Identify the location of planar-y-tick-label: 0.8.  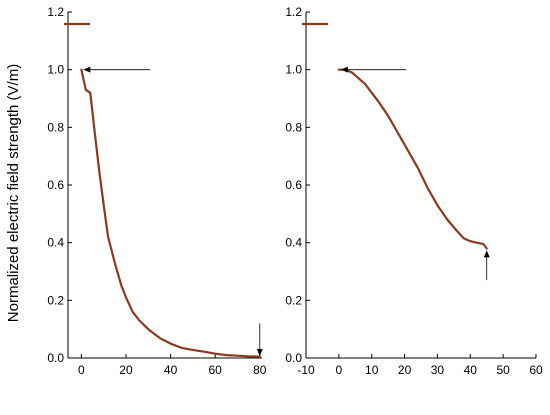
(55, 127).